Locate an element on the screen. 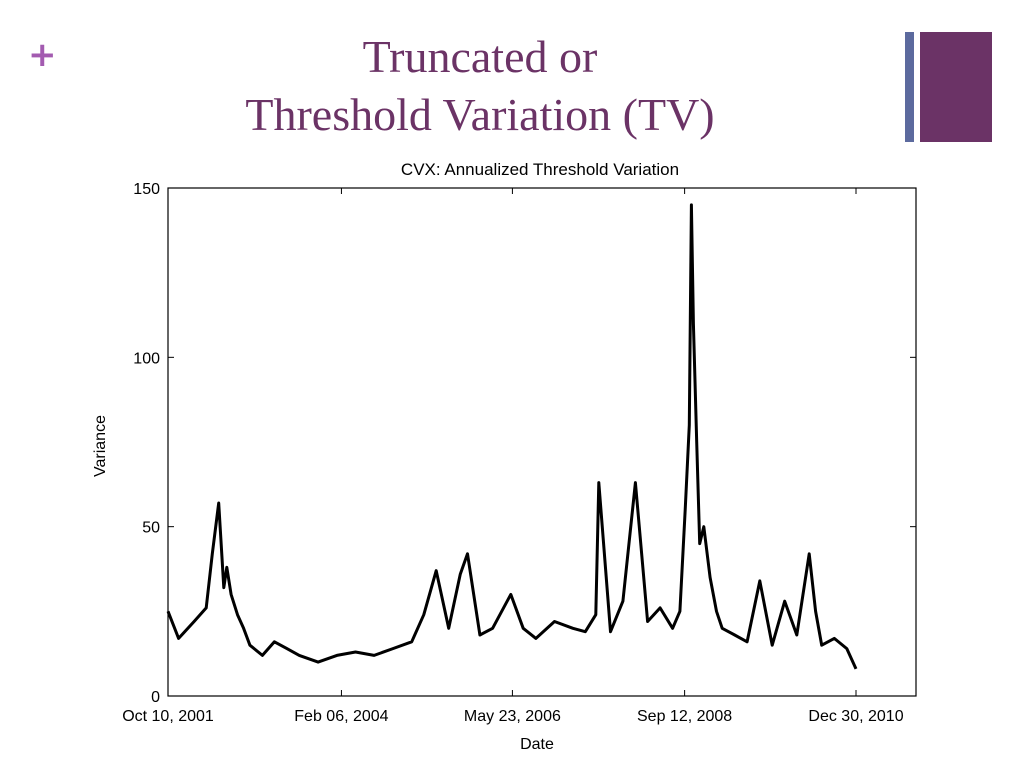 The width and height of the screenshot is (1024, 768). x-tick-label: Feb 06, 2004 is located at coordinates (341, 716).